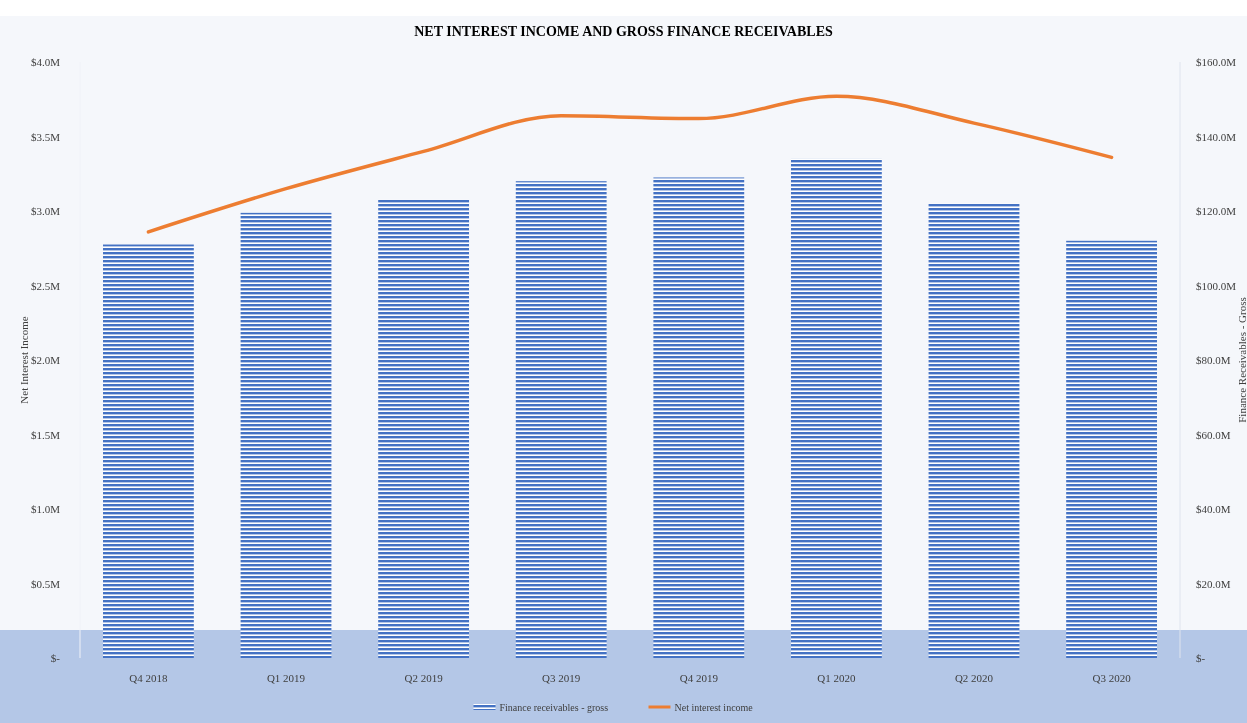 Image resolution: width=1247 pixels, height=723 pixels. What do you see at coordinates (149, 678) in the screenshot?
I see `x-tick-label: Q4 2018` at bounding box center [149, 678].